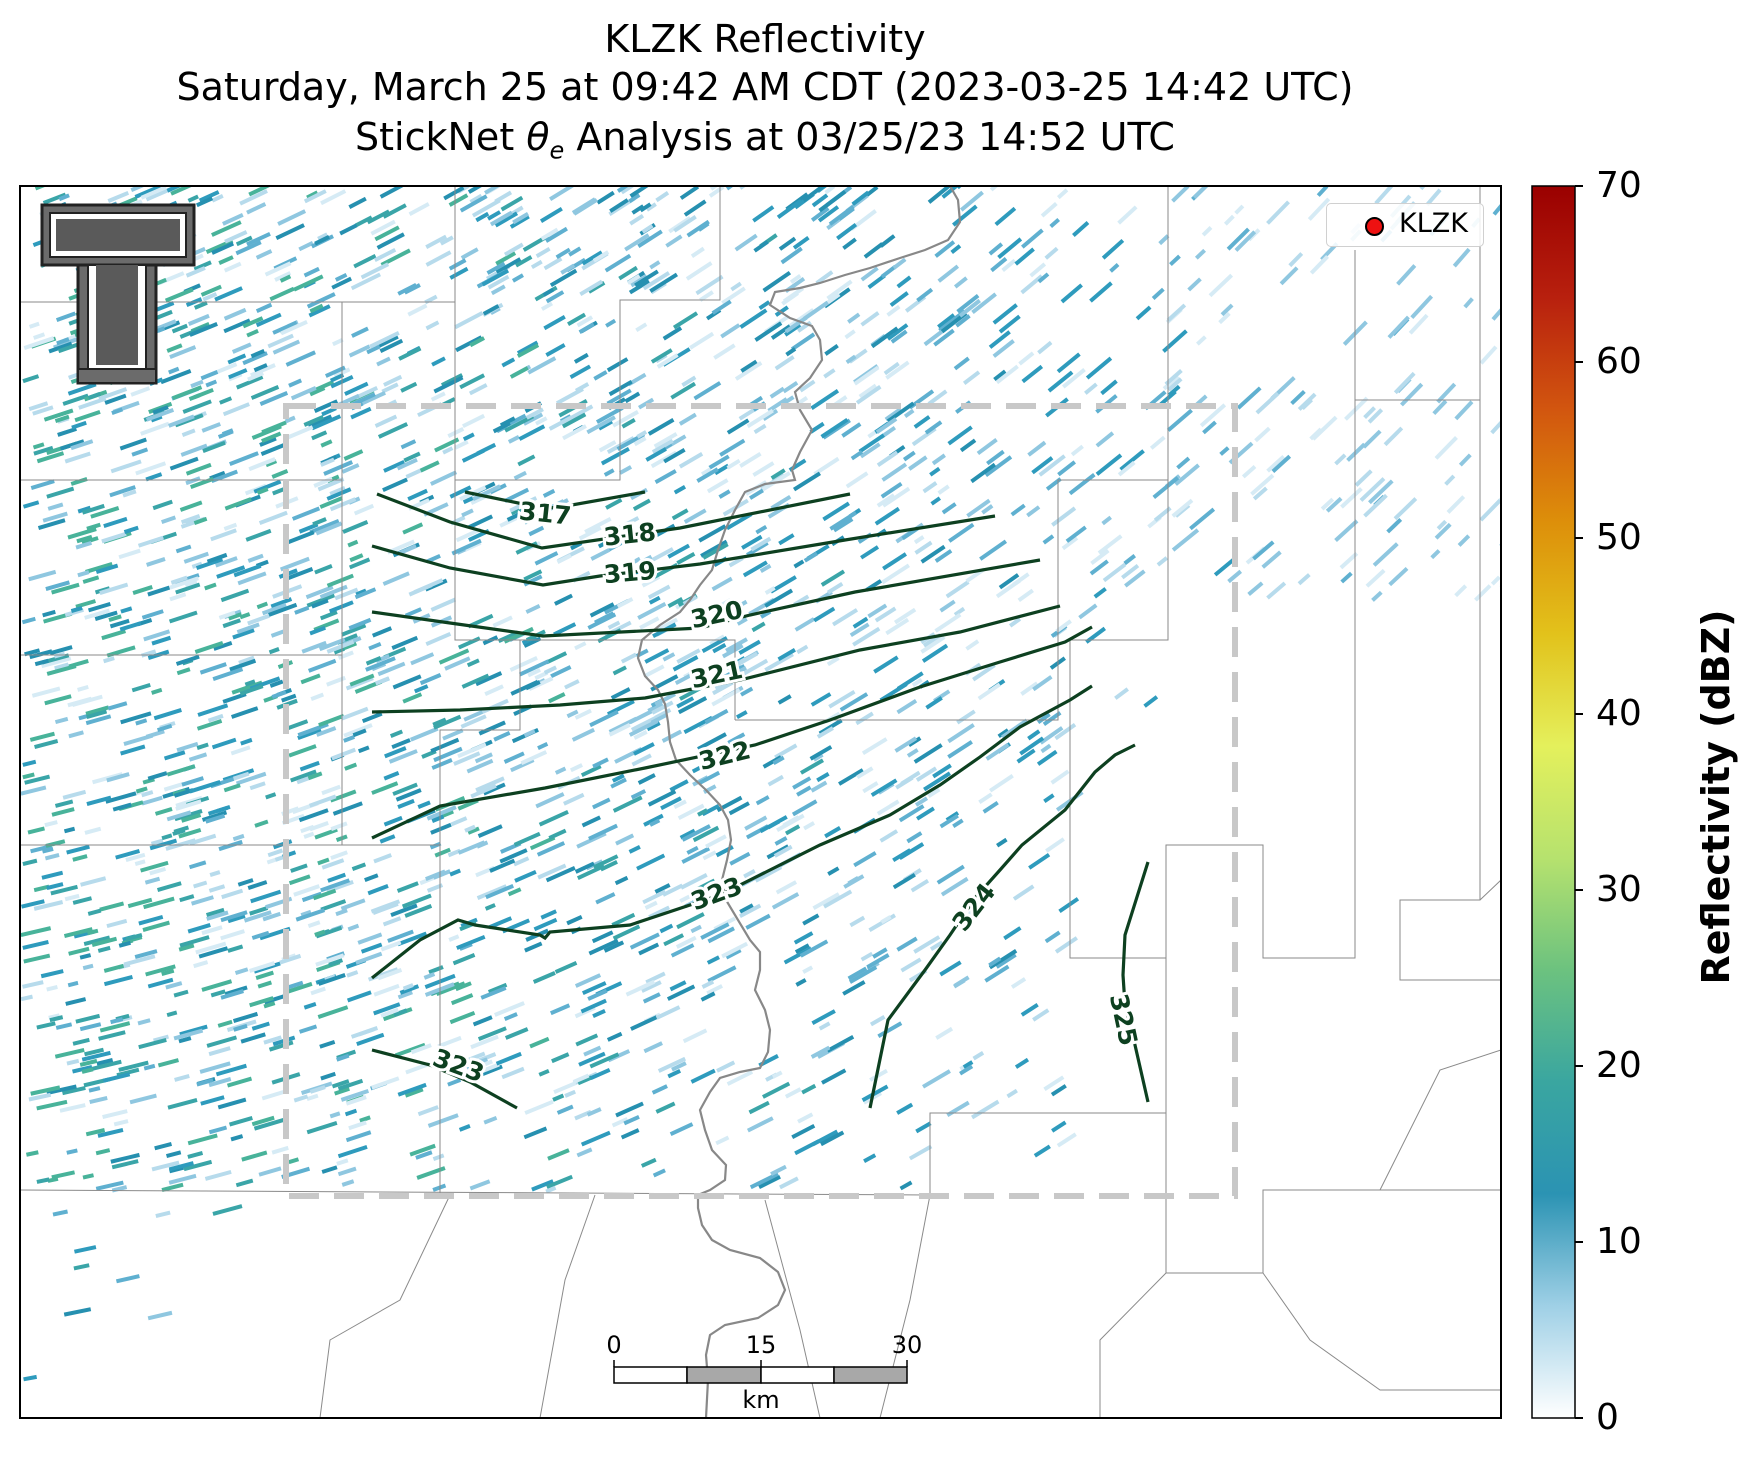 This screenshot has height=1459, width=1738. Describe the element at coordinates (1619, 361) in the screenshot. I see `colorbar-tick-60: 60` at that location.